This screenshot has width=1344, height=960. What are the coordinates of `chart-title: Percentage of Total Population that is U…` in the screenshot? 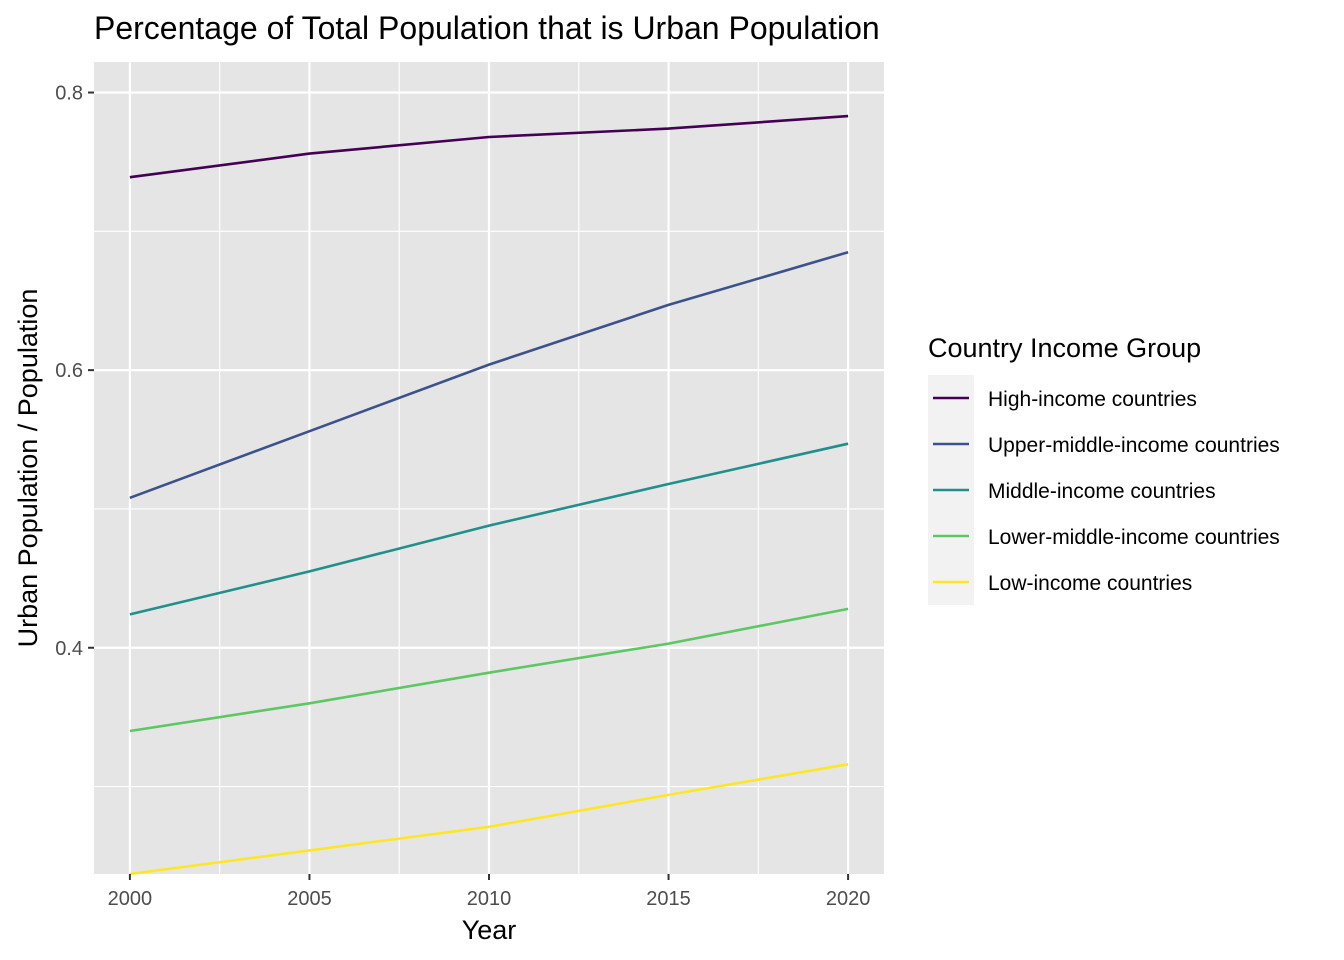 It's located at (487, 28).